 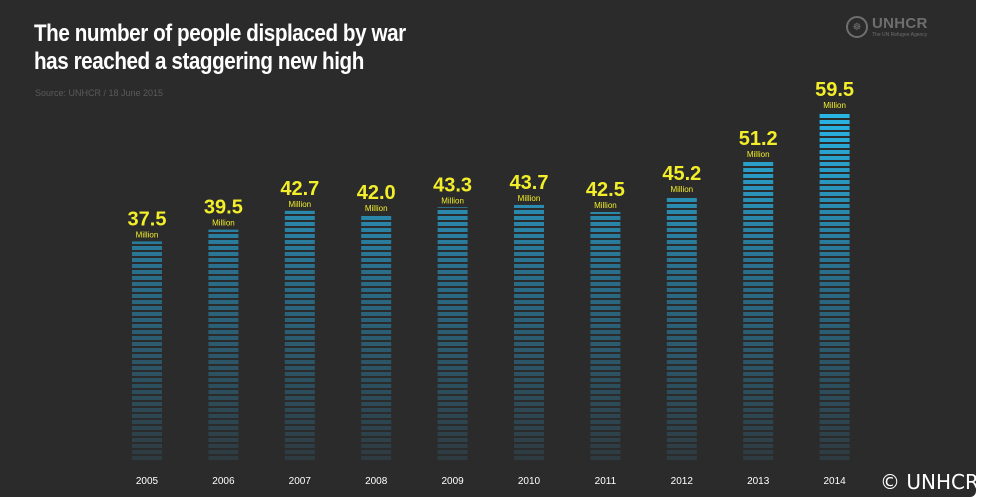 What do you see at coordinates (147, 219) in the screenshot?
I see `value-label-2005: 37.5` at bounding box center [147, 219].